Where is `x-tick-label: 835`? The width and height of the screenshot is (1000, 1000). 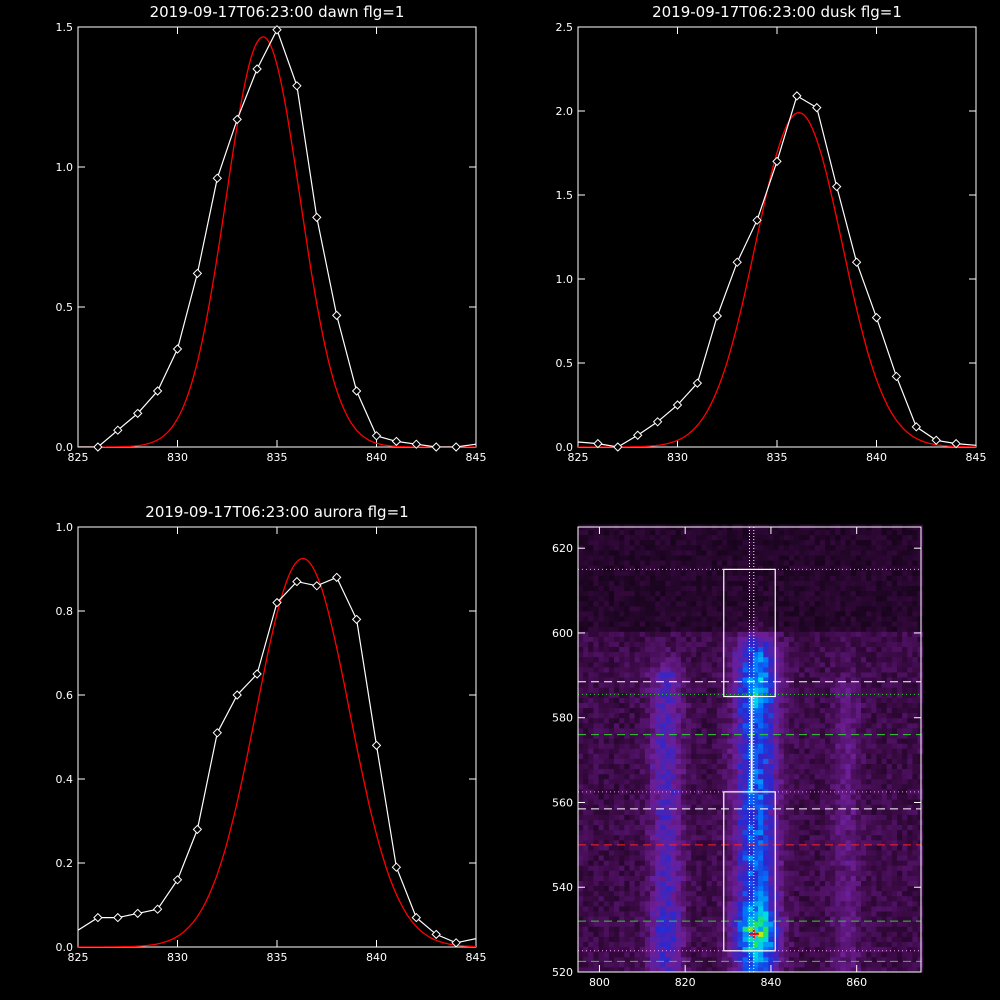
x-tick-label: 835 is located at coordinates (277, 957).